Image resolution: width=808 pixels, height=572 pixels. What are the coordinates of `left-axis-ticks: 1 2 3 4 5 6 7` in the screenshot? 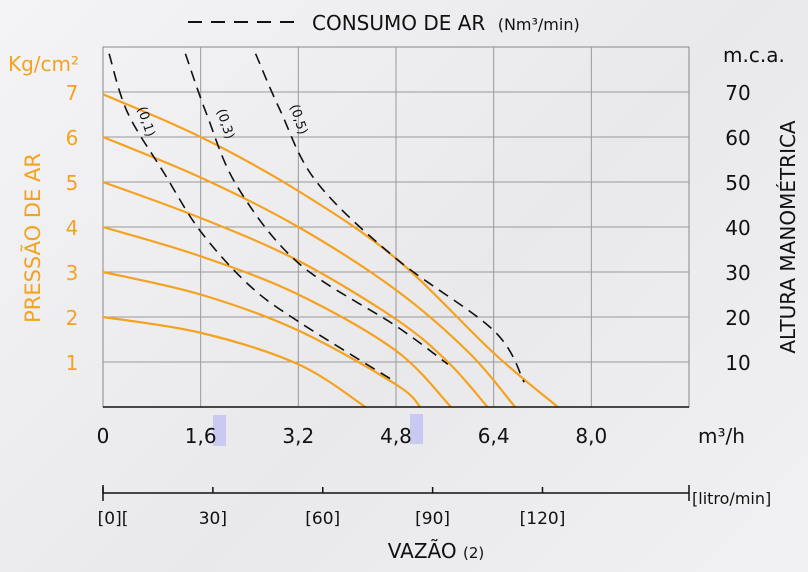 It's located at (72, 228).